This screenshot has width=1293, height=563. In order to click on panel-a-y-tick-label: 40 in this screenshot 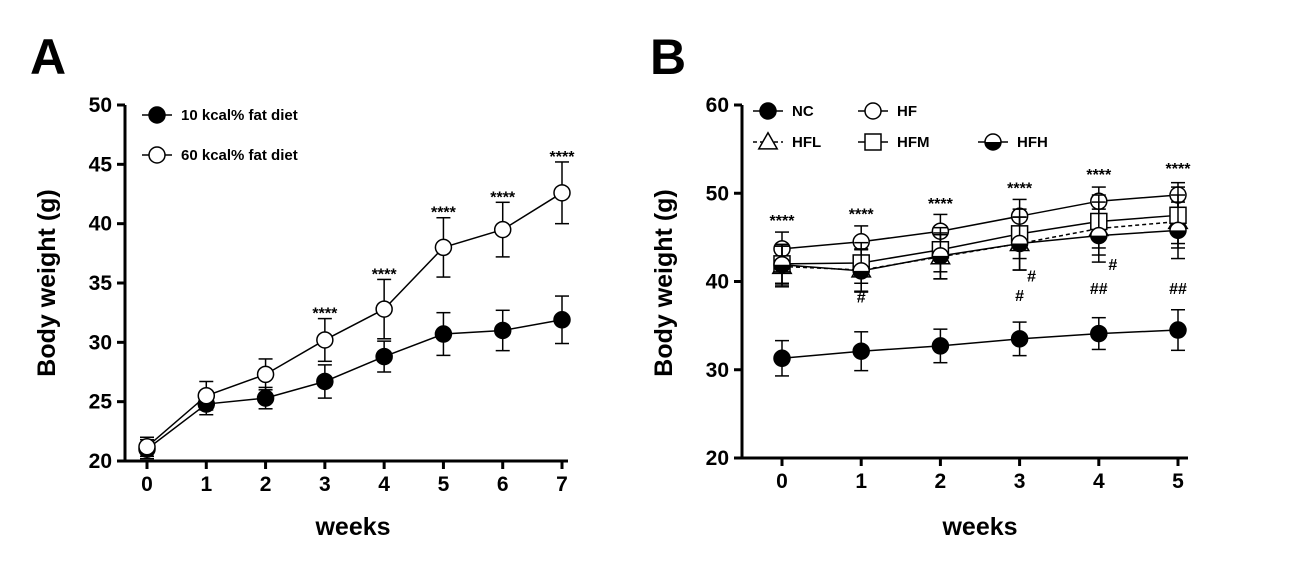, I will do `click(100, 224)`.